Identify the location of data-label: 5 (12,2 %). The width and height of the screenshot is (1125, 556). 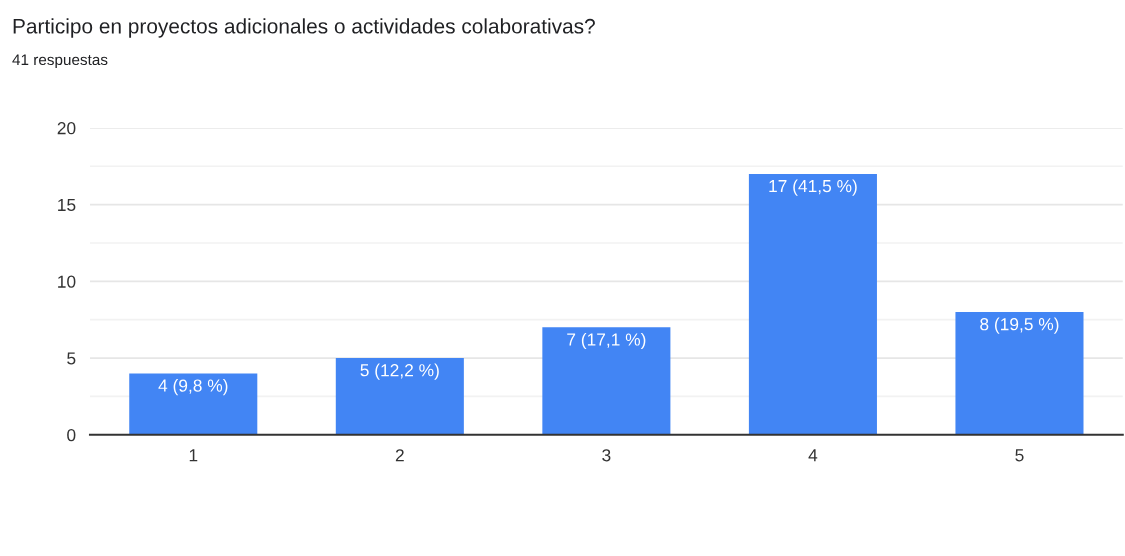
(399, 371).